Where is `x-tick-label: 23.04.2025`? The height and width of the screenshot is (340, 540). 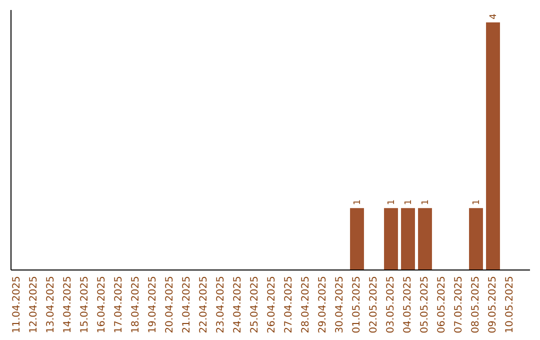 x-tick-label: 23.04.2025 is located at coordinates (221, 305).